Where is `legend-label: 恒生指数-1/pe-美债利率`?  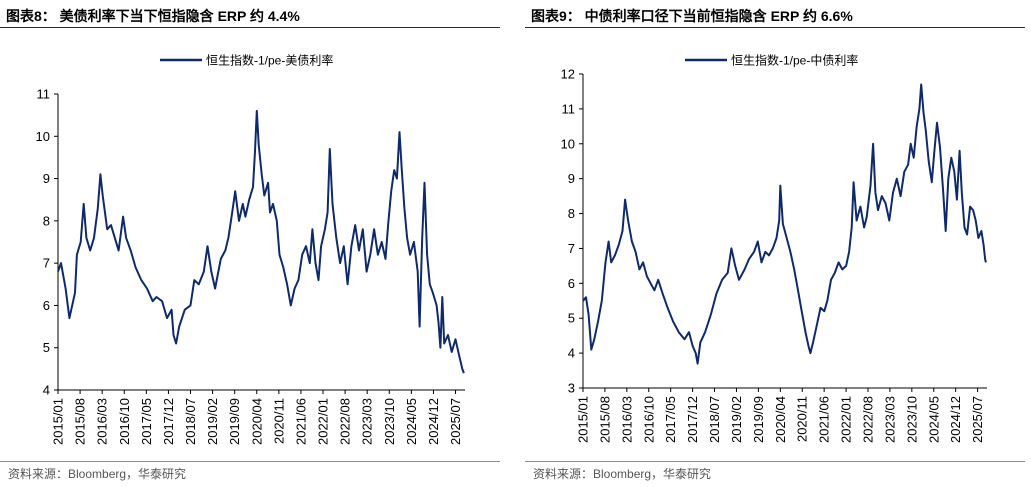
legend-label: 恒生指数-1/pe-美债利率 is located at coordinates (269, 60).